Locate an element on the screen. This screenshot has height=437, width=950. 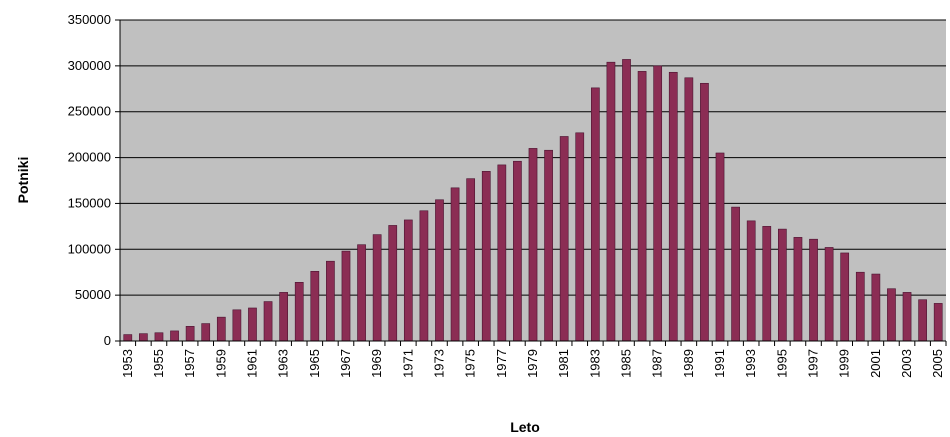
x-tick-label: 1973 is located at coordinates (438, 363).